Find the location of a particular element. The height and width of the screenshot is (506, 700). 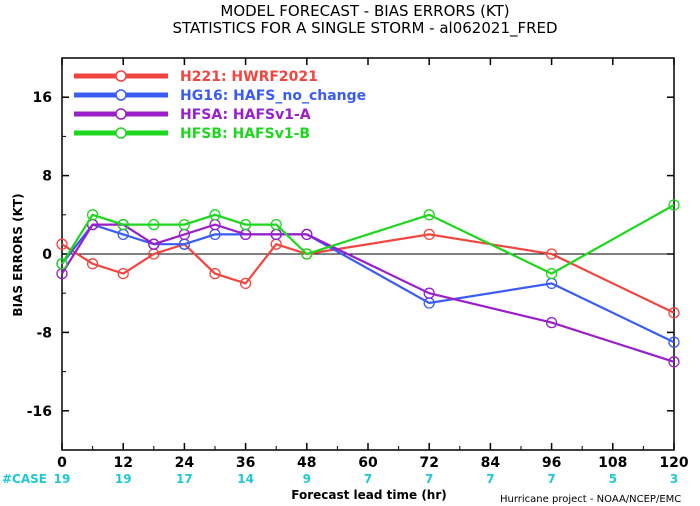

legend-label: HG16: HAFS_no_change is located at coordinates (273, 96).